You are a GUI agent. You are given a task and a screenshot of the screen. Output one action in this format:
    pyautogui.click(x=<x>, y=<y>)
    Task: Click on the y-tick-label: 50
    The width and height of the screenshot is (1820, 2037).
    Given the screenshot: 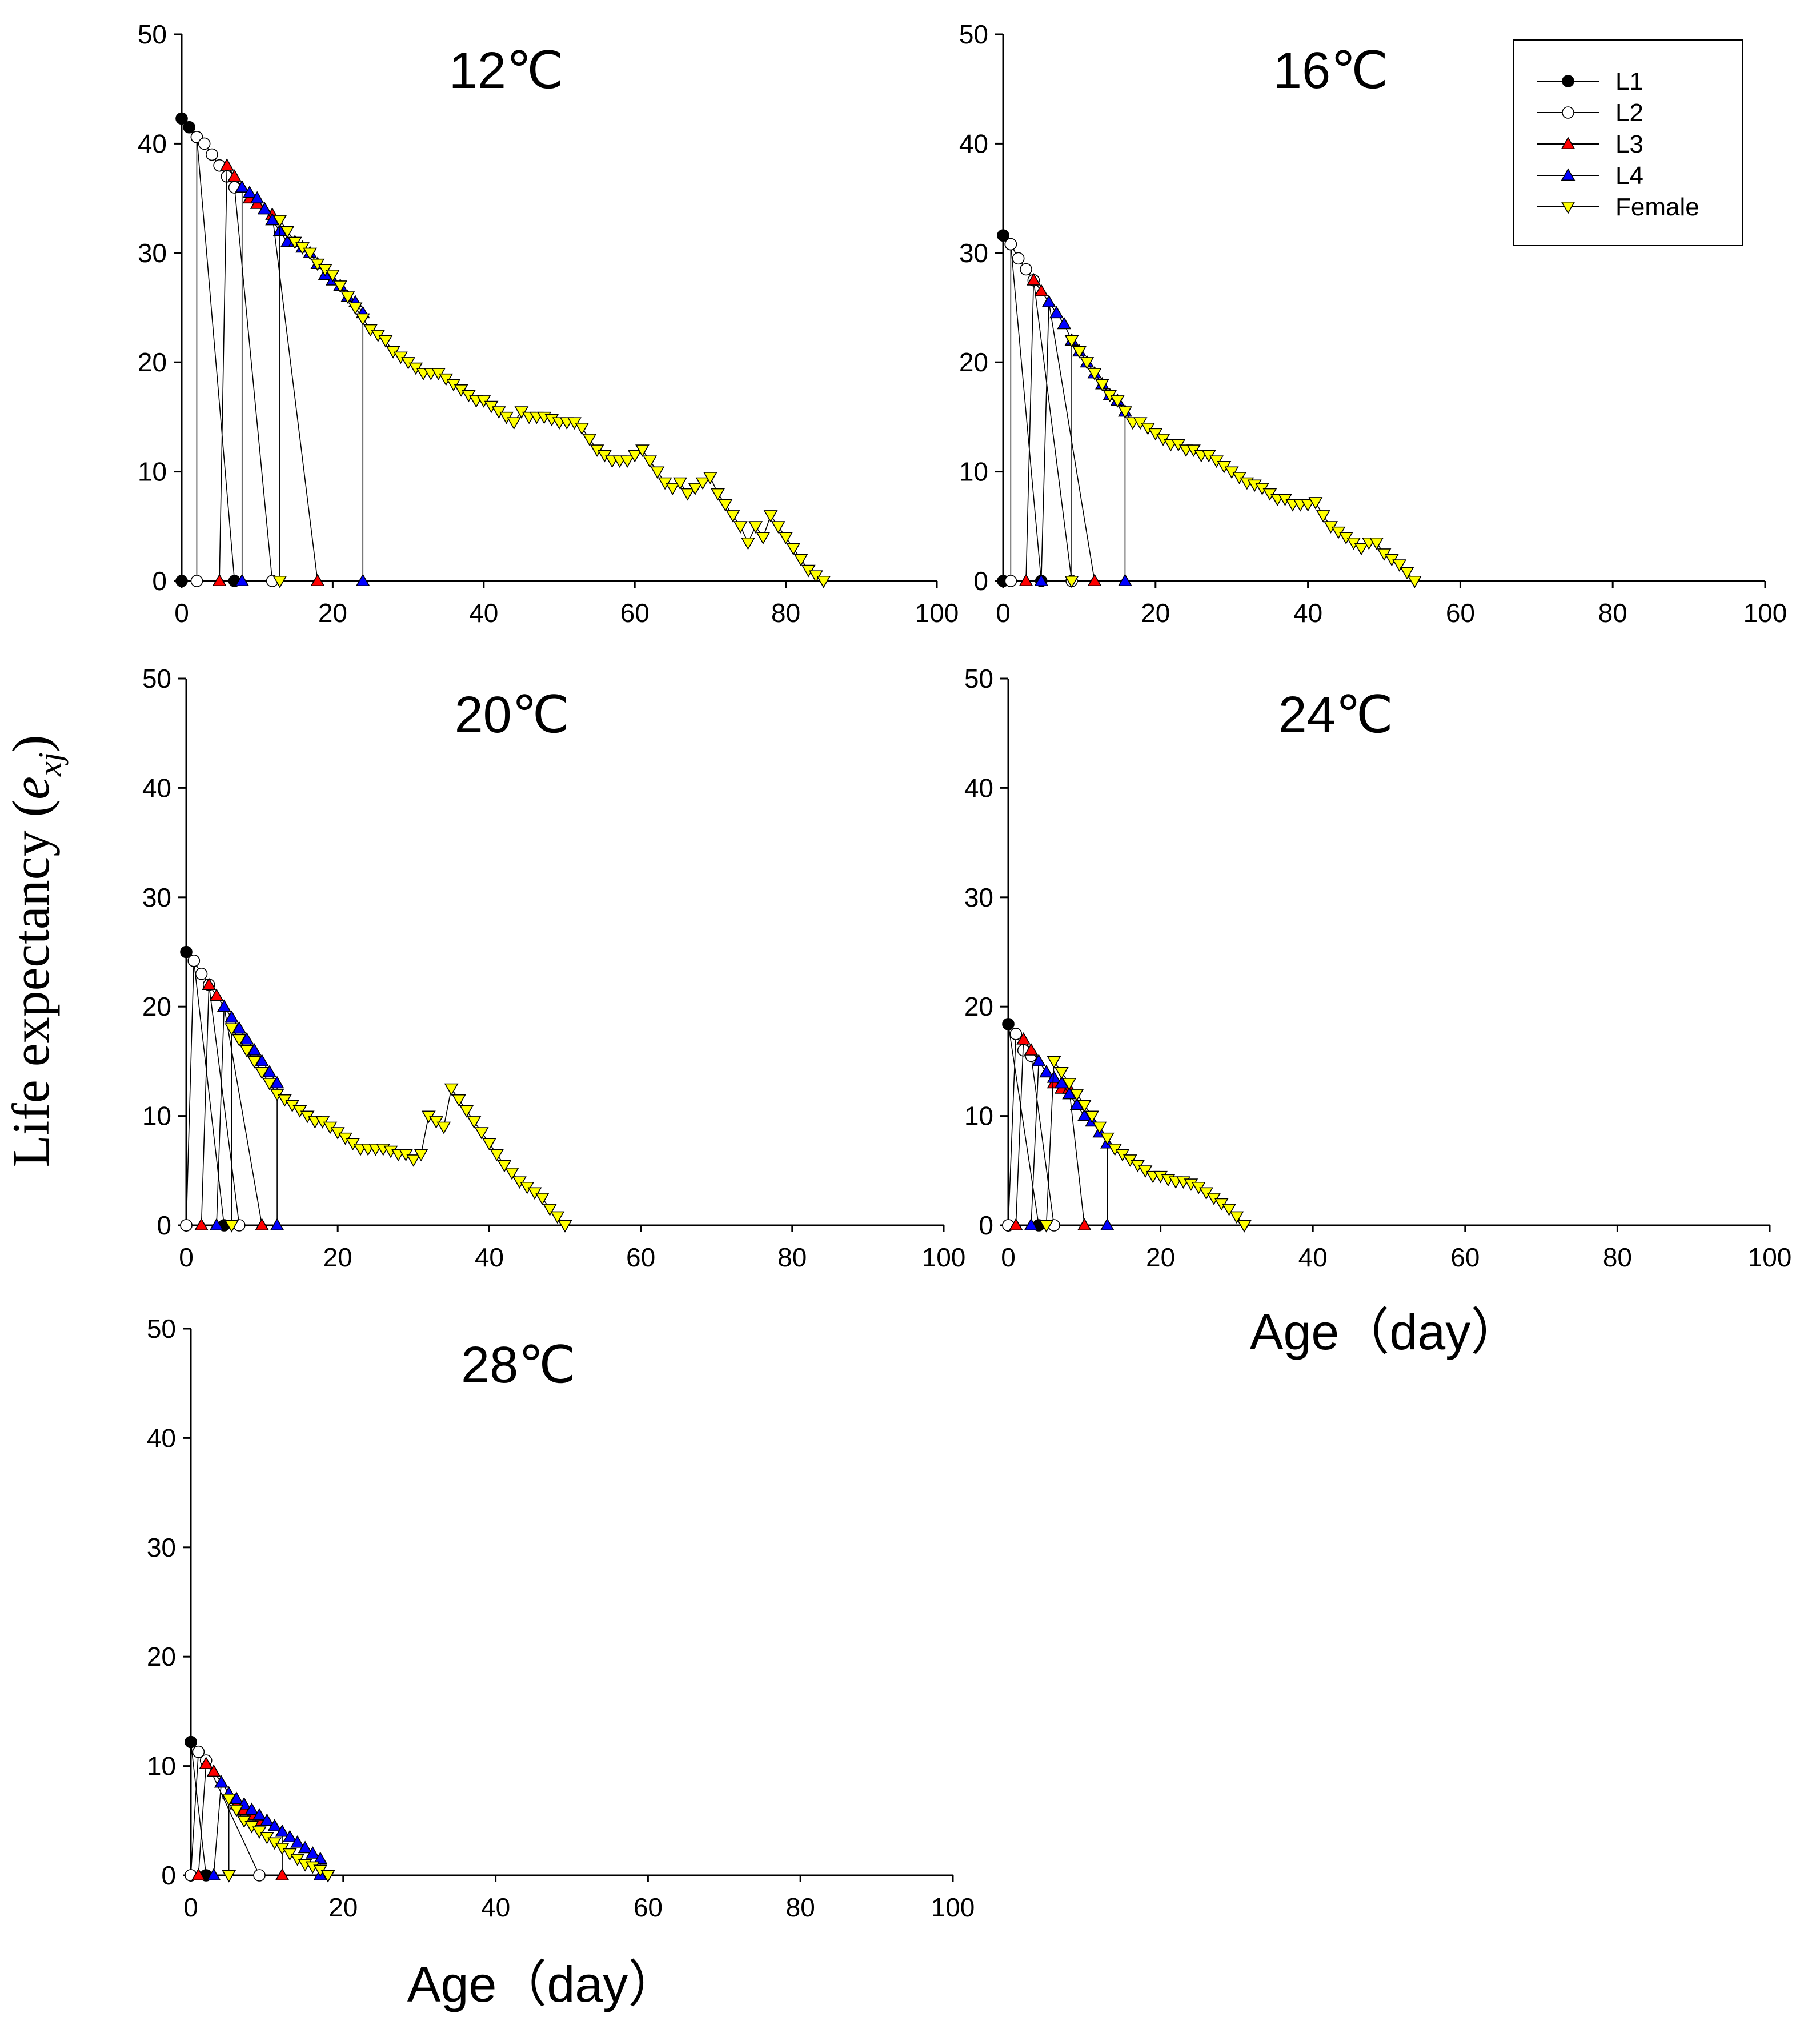 What is the action you would take?
    pyautogui.click(x=156, y=678)
    